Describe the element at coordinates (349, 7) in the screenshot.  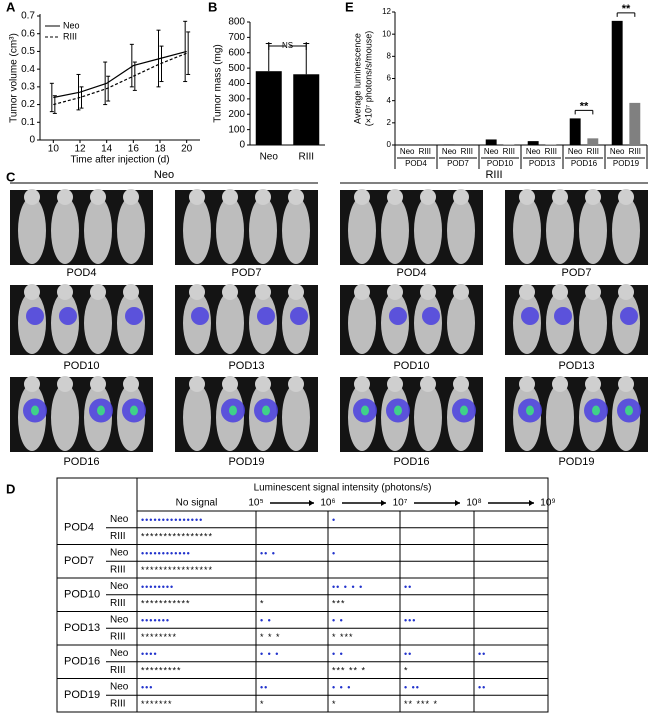
I see `panel-label: E` at that location.